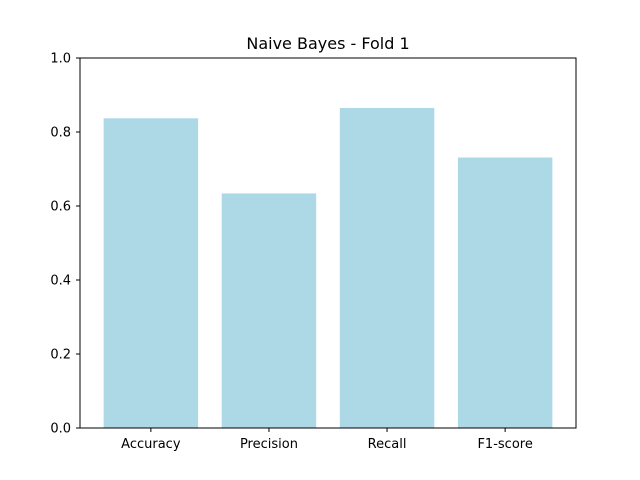  What do you see at coordinates (60, 59) in the screenshot?
I see `y-tick-label: 1.0` at bounding box center [60, 59].